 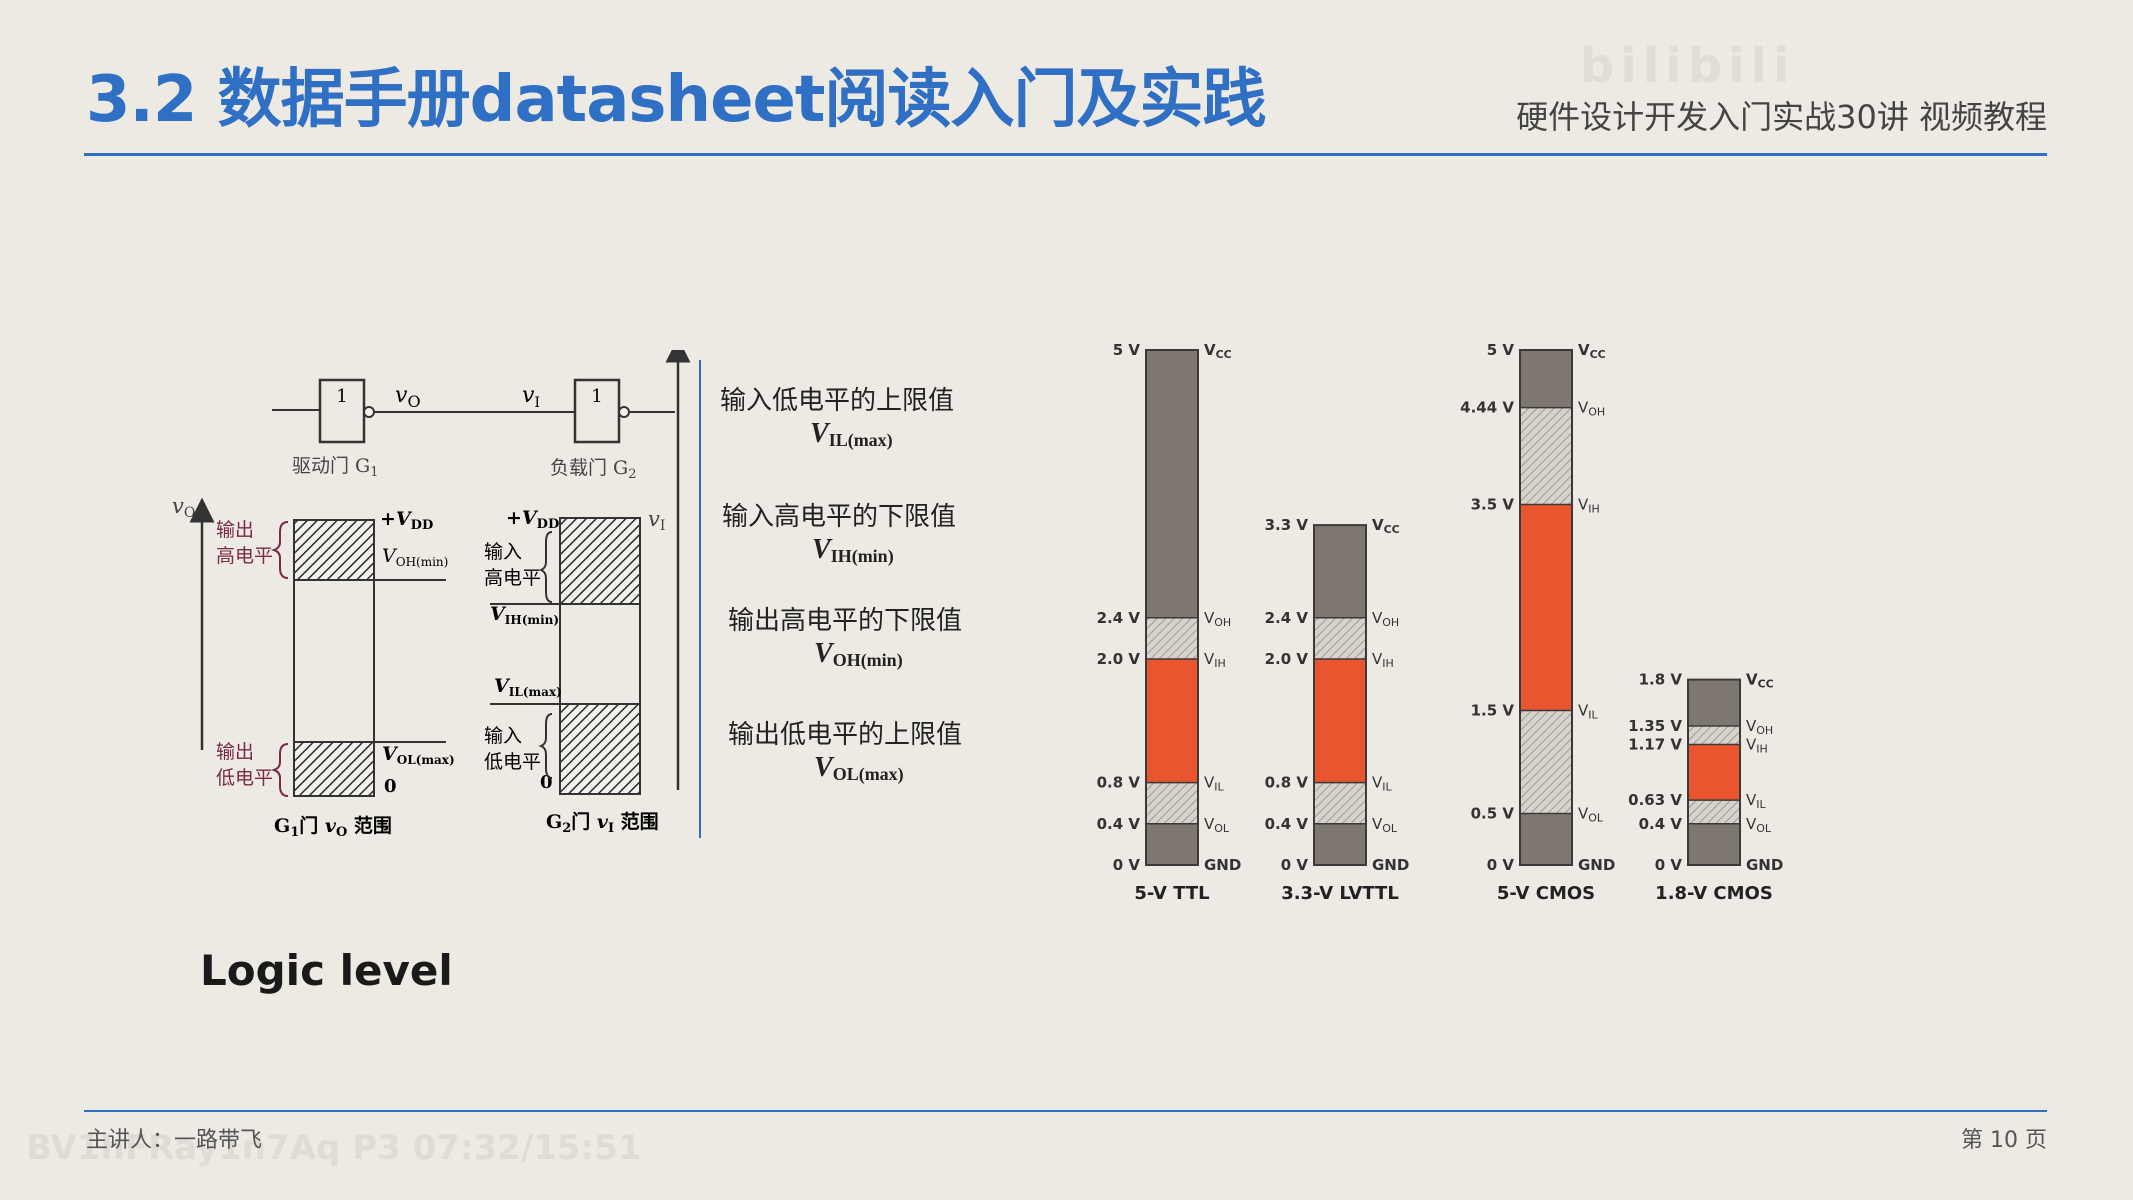 I want to click on 3-3-v-lvttl-vol-name-label: VOL, so click(x=1385, y=825).